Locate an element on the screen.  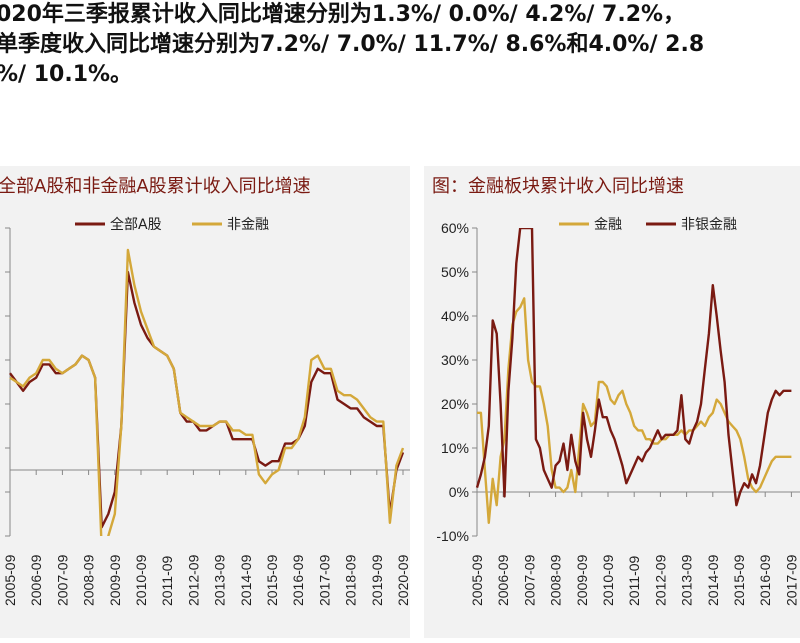
legend-label-1: 全部A股 is located at coordinates (136, 224).